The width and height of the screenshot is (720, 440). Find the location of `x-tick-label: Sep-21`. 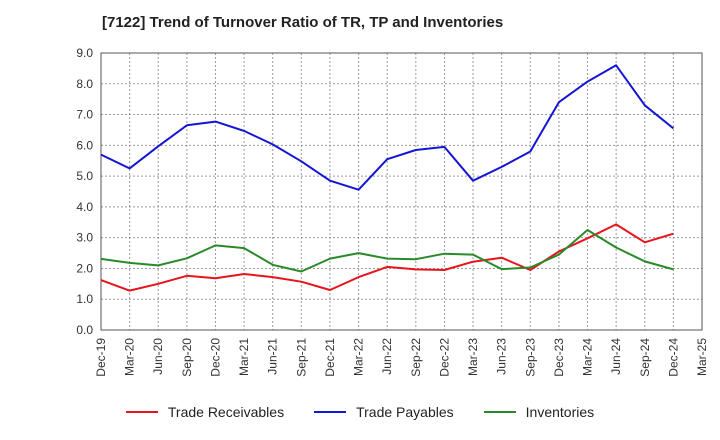

x-tick-label: Sep-21 is located at coordinates (301, 357).